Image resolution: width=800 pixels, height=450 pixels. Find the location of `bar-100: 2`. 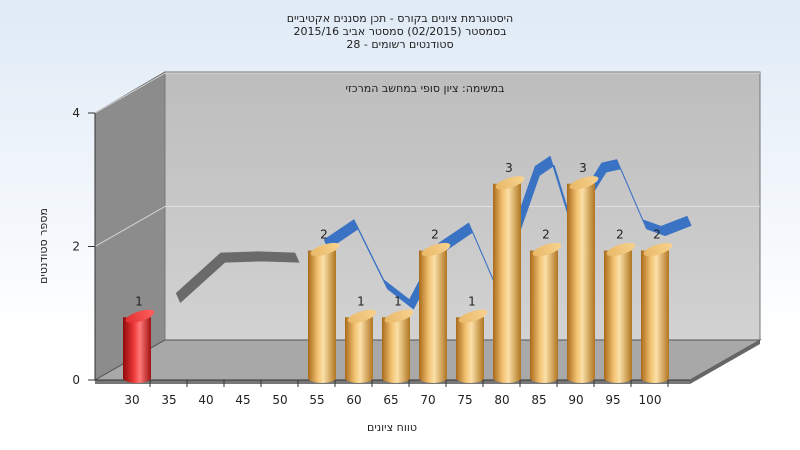

bar-100: 2 is located at coordinates (657, 305).